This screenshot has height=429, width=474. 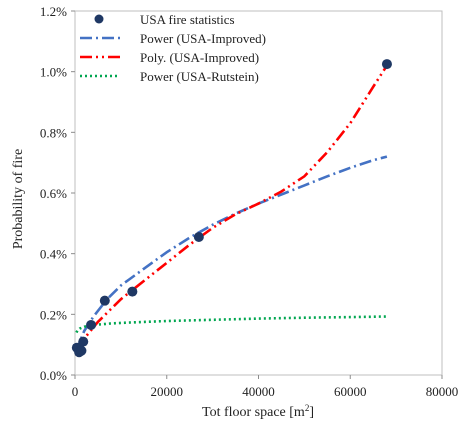 I want to click on y-tick-label: 0.0%, so click(x=53, y=375).